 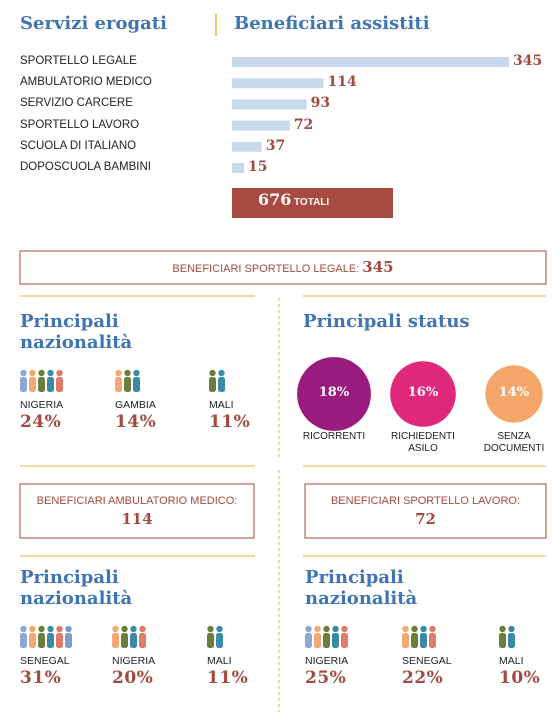 What do you see at coordinates (80, 124) in the screenshot?
I see `category-label: SPORTELLO LAVORO` at bounding box center [80, 124].